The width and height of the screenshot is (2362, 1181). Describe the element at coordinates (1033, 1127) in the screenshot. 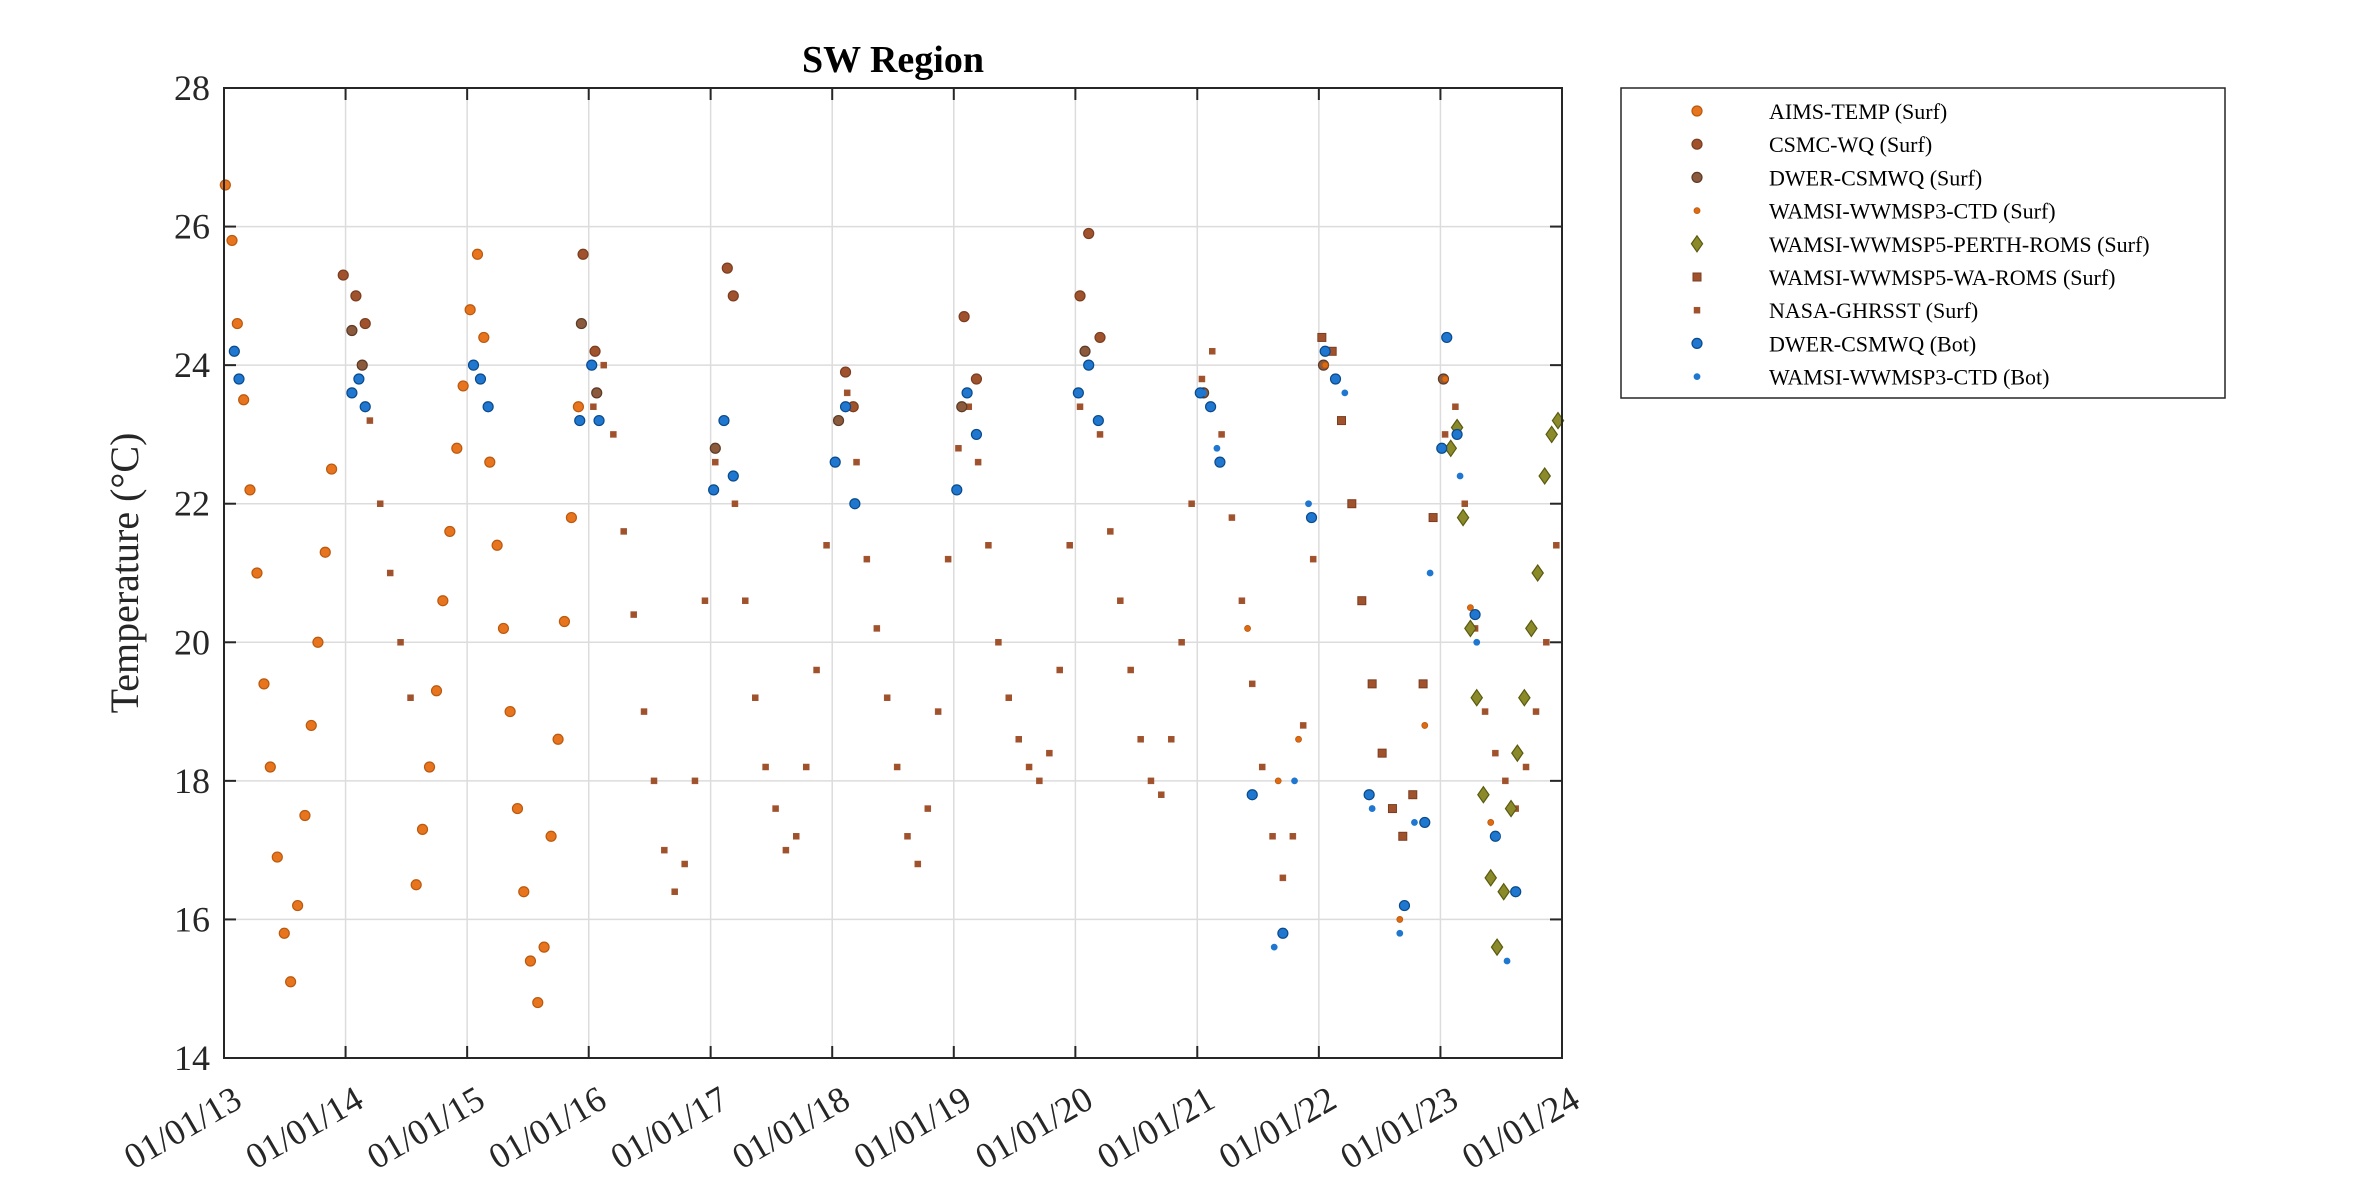

I see `x-tick-label: 01/01/20` at that location.